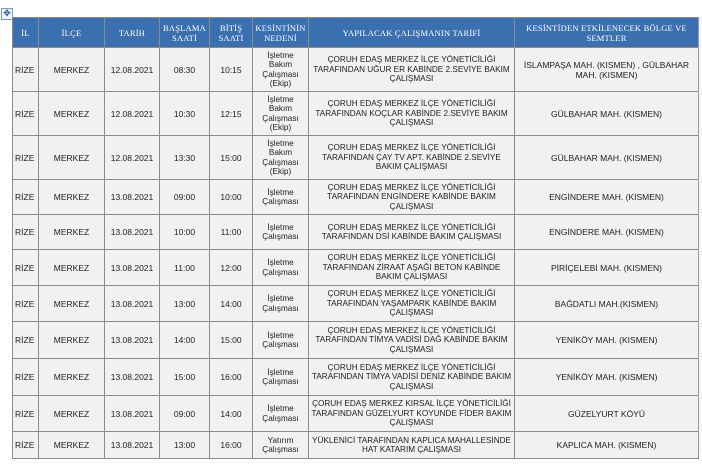 This screenshot has height=466, width=702. I want to click on header-tarih: TARİH, so click(132, 32).